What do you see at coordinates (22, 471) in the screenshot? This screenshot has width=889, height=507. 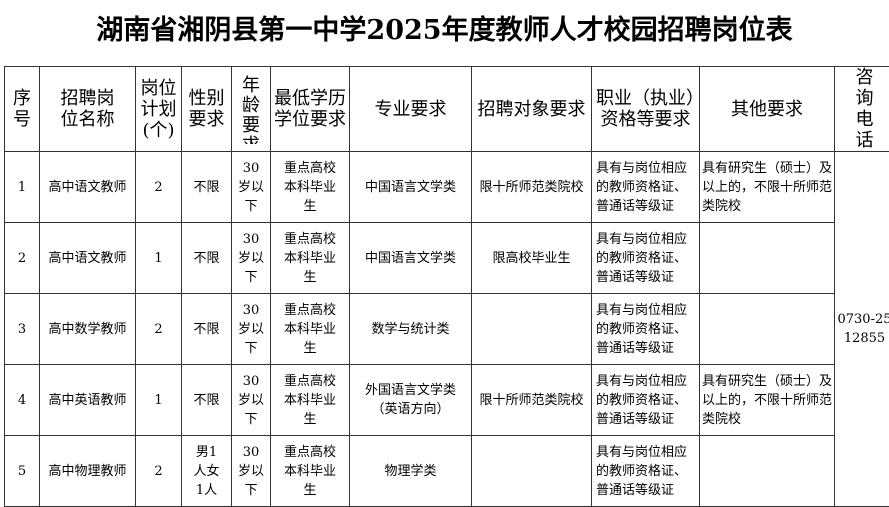 I see `cell-no: 5` at bounding box center [22, 471].